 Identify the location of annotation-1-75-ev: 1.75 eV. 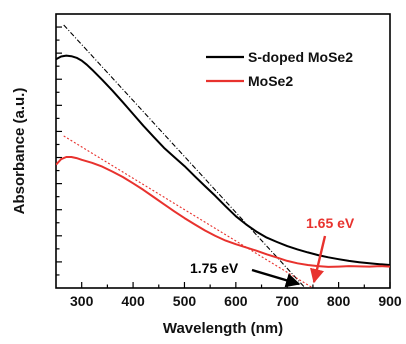
(214, 268).